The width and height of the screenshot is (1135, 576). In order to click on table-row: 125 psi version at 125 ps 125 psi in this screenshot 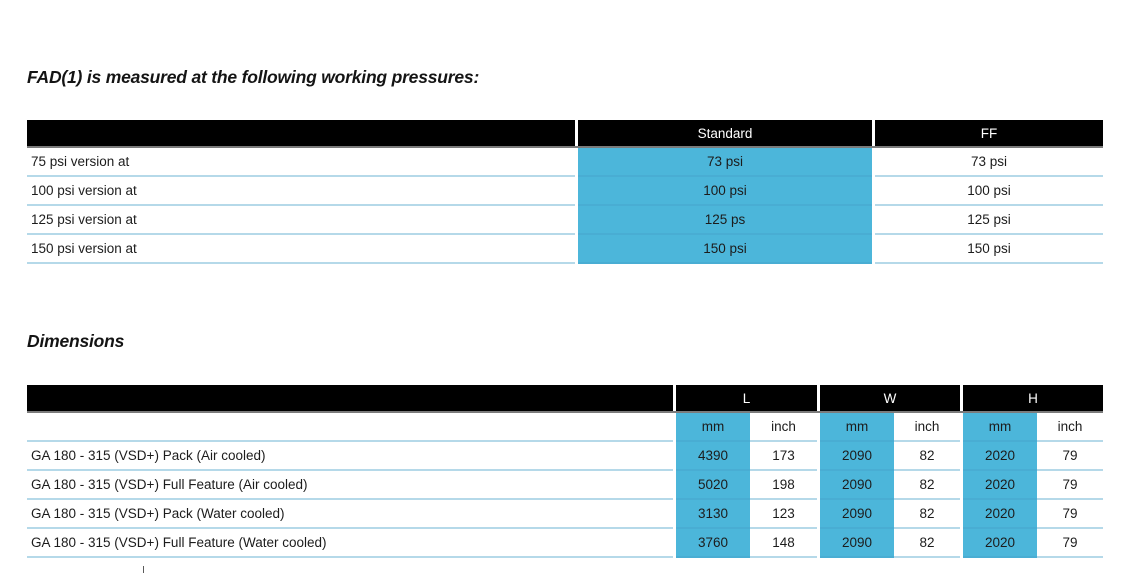, I will do `click(565, 220)`.